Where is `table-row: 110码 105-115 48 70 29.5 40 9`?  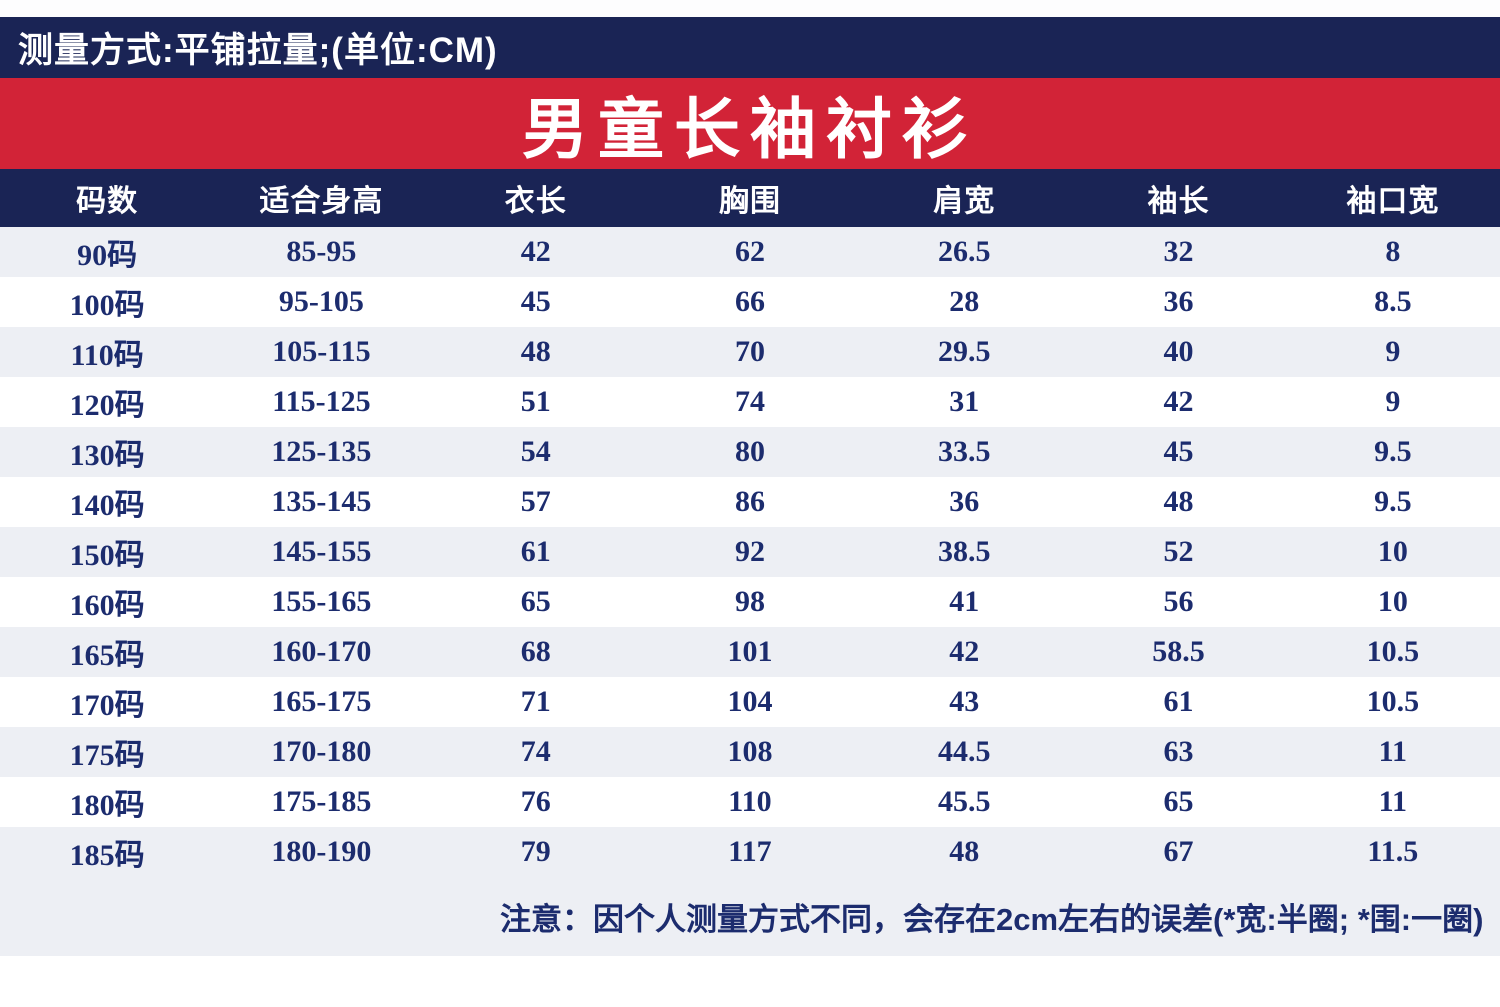
table-row: 110码 105-115 48 70 29.5 40 9 is located at coordinates (750, 352).